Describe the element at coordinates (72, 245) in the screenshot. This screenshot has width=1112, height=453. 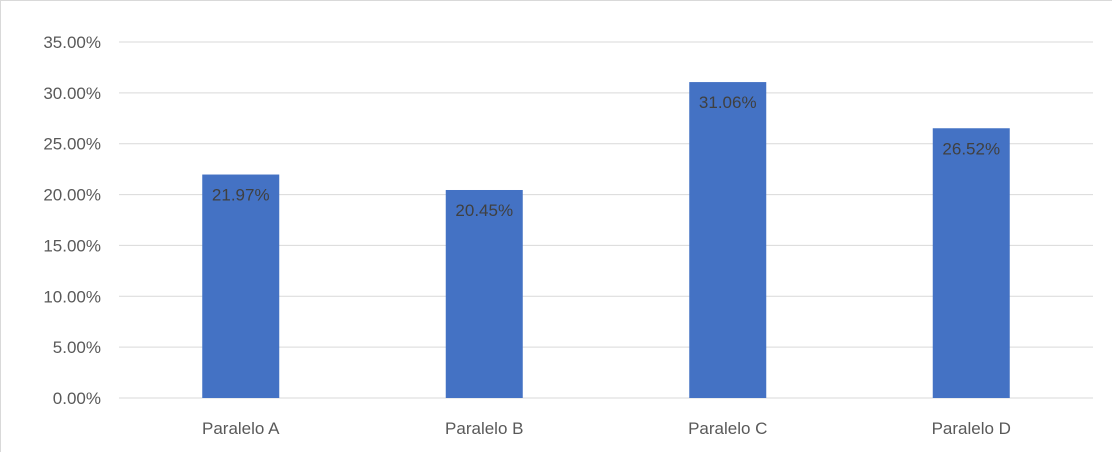
I see `y-tick-label: 15.00%` at that location.